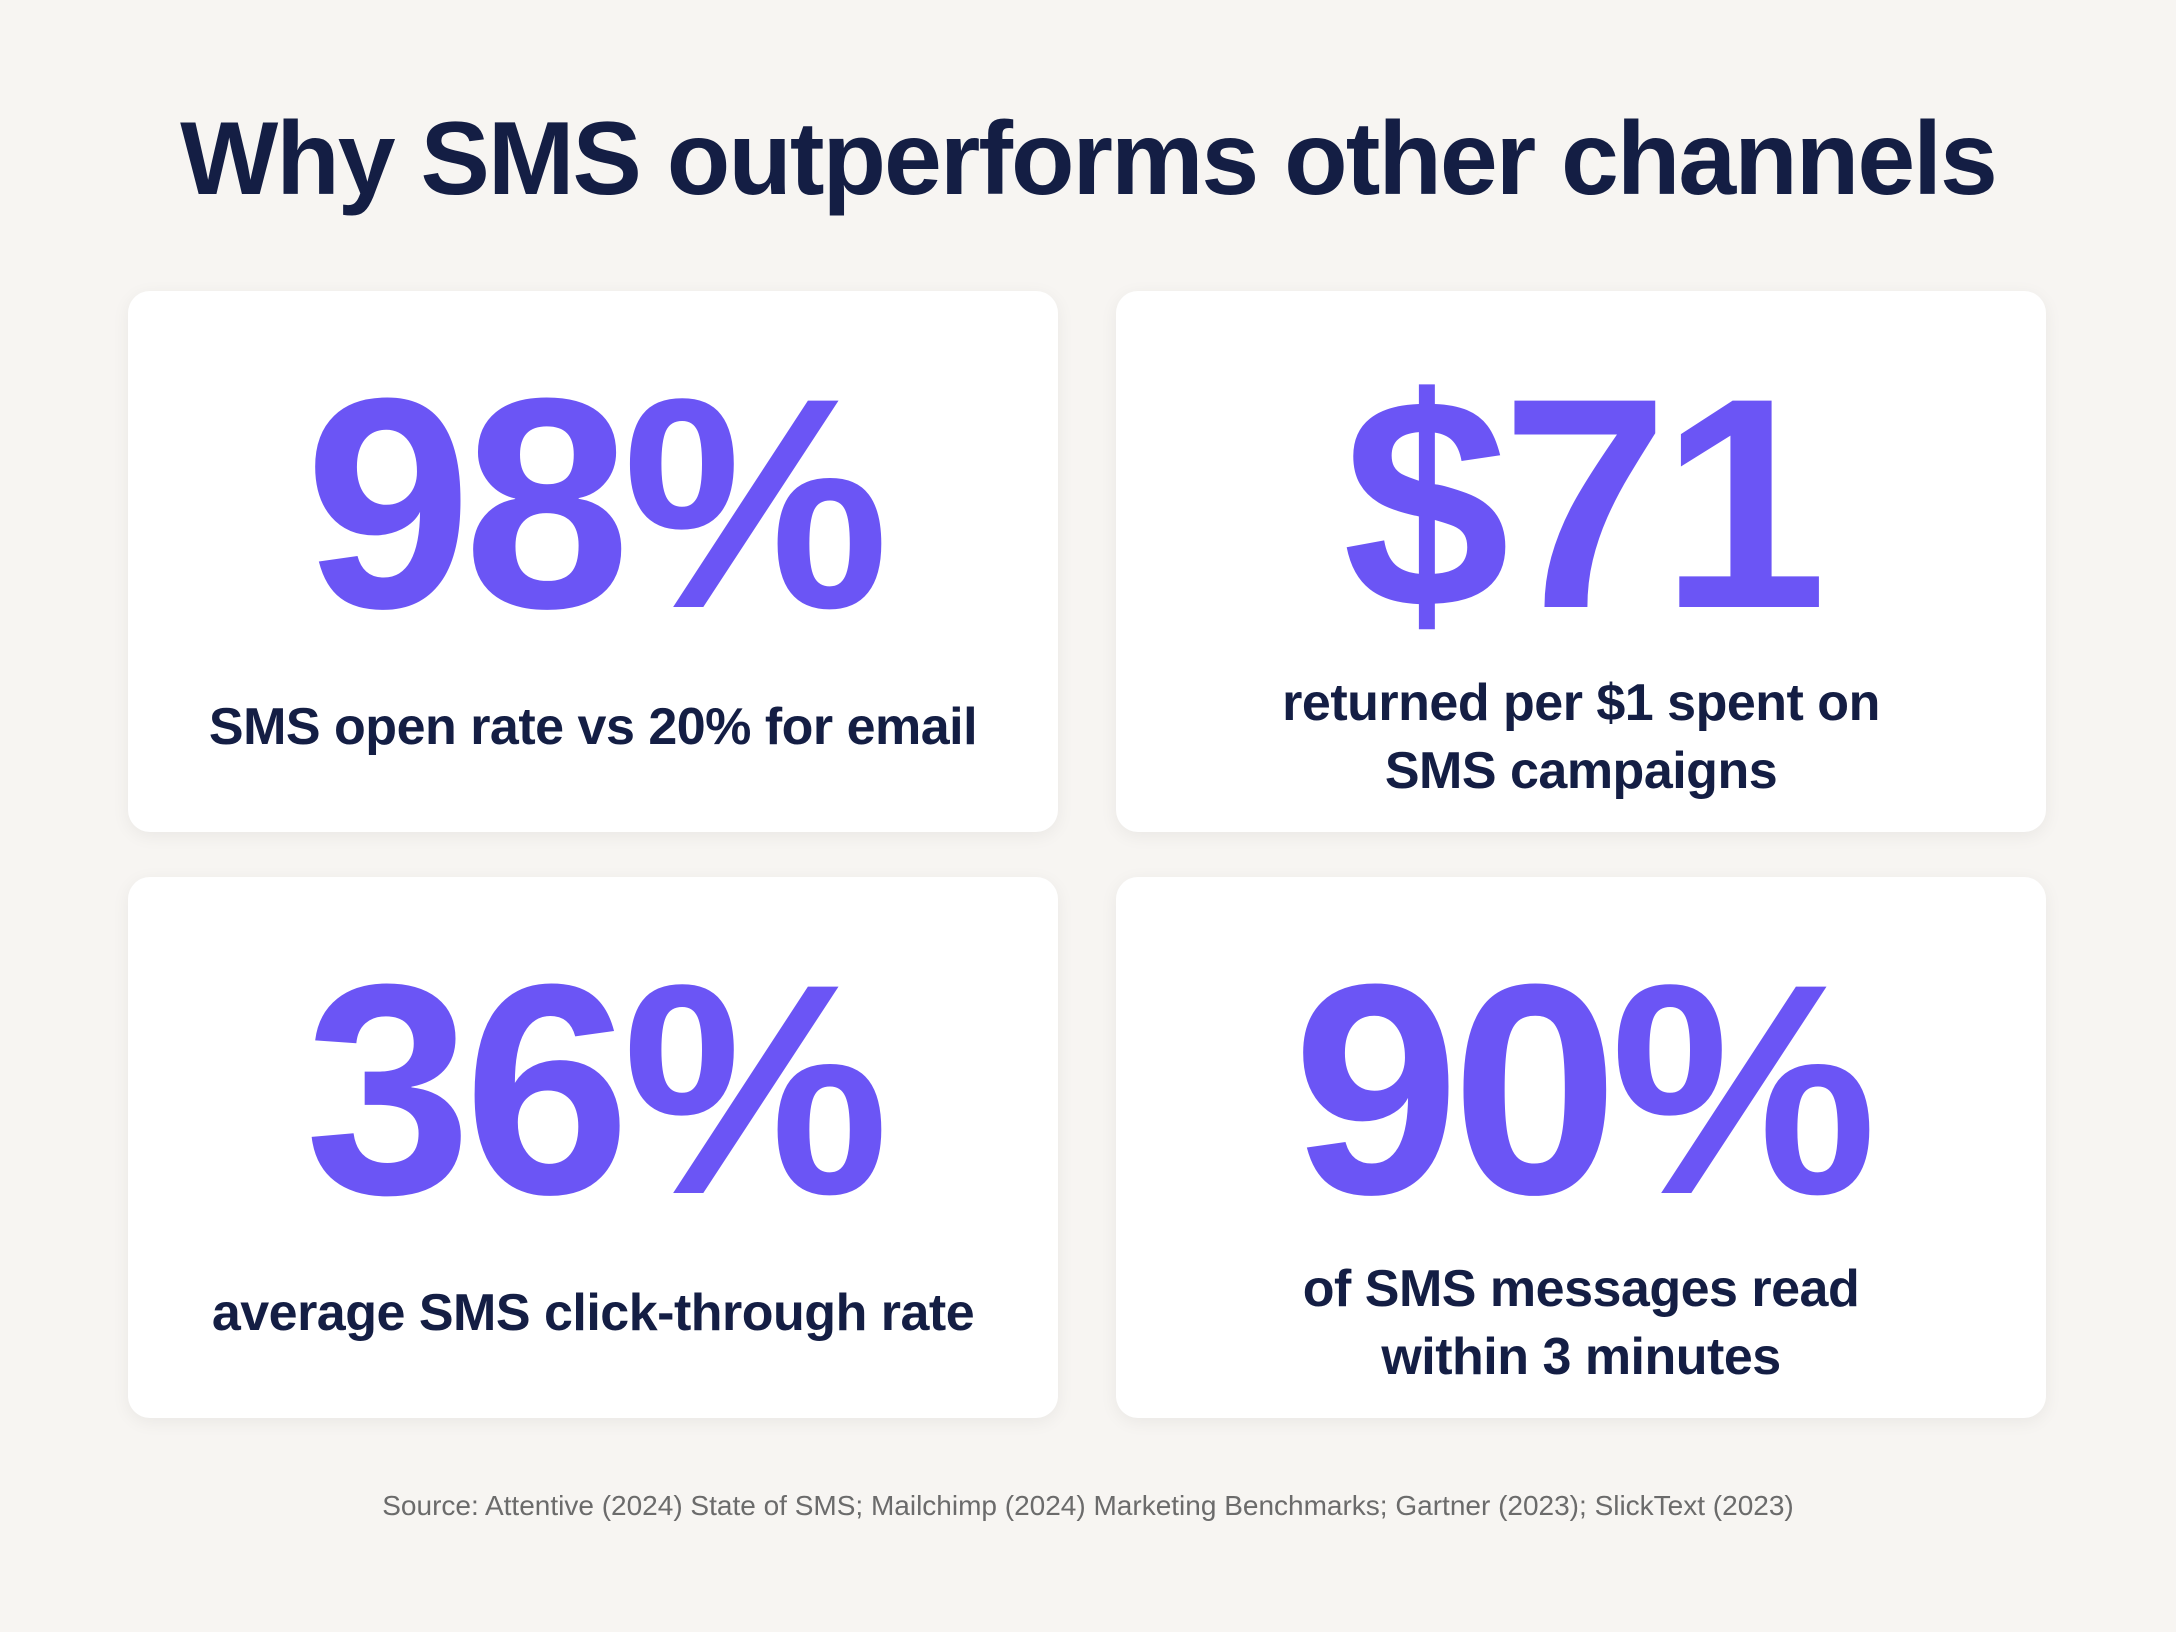 The width and height of the screenshot is (2176, 1632). What do you see at coordinates (1581, 1357) in the screenshot?
I see `caption-line: within 3 minutes` at bounding box center [1581, 1357].